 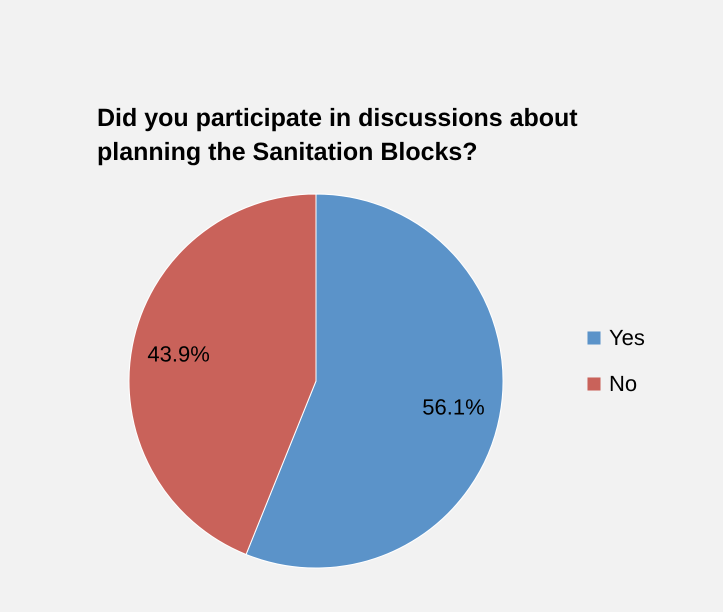 What do you see at coordinates (453, 407) in the screenshot?
I see `data-label: 56.1%` at bounding box center [453, 407].